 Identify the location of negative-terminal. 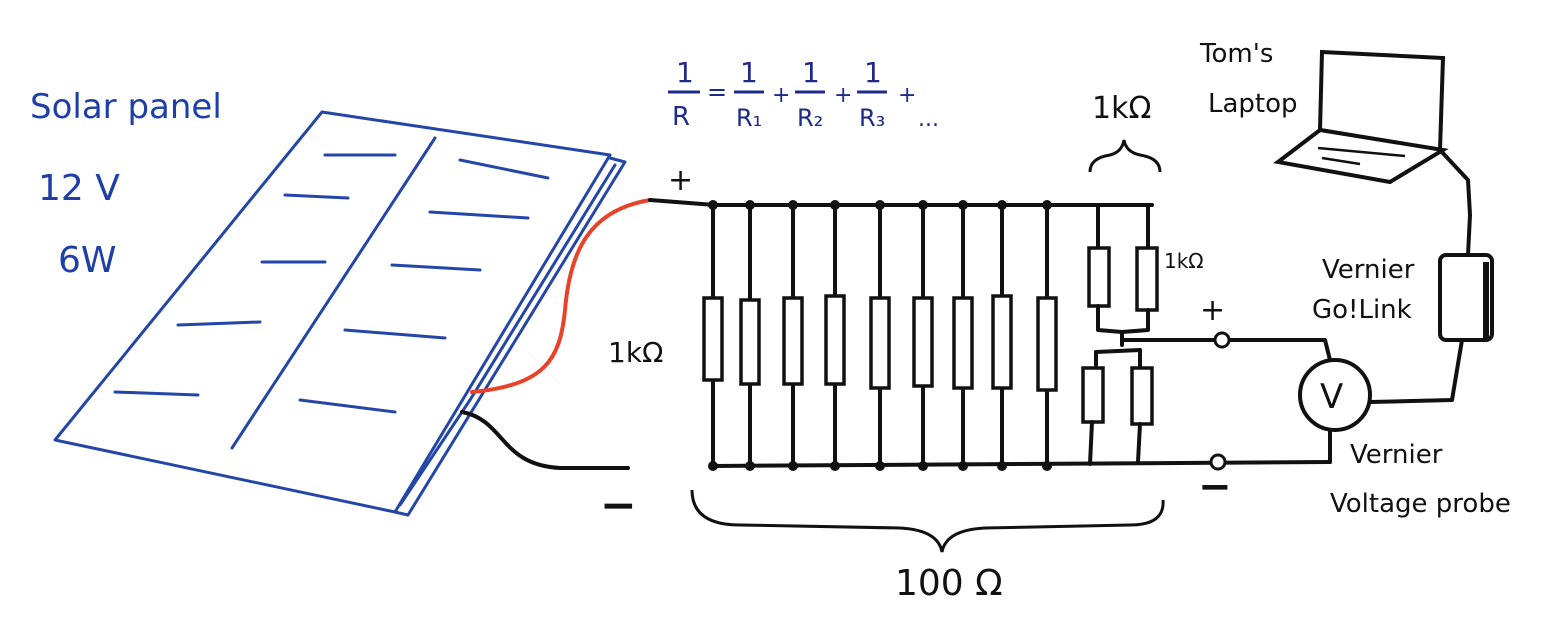
(1218, 462).